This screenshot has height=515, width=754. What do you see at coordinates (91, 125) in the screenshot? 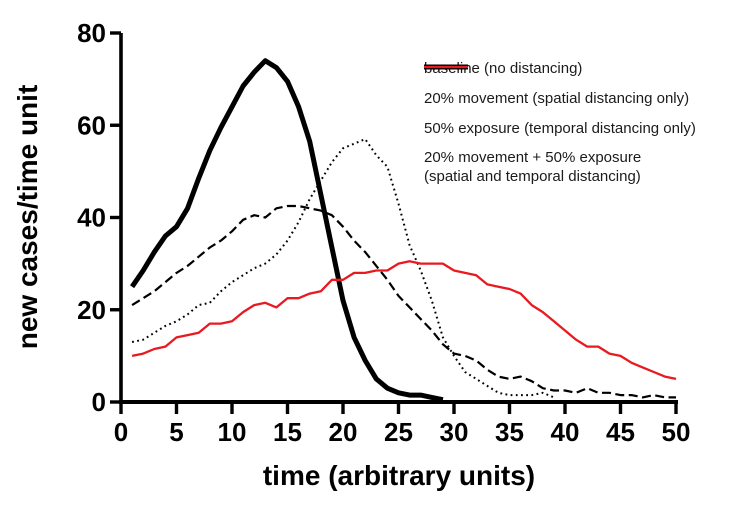
I see `y-tick-label-60: 60` at bounding box center [91, 125].